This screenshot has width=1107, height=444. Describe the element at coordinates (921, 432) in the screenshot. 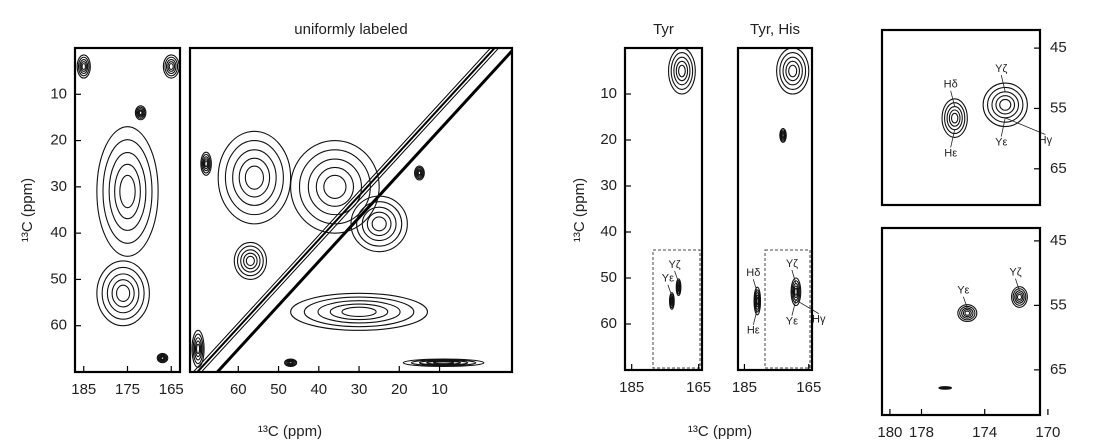

I see `x-tick-label: 178` at that location.